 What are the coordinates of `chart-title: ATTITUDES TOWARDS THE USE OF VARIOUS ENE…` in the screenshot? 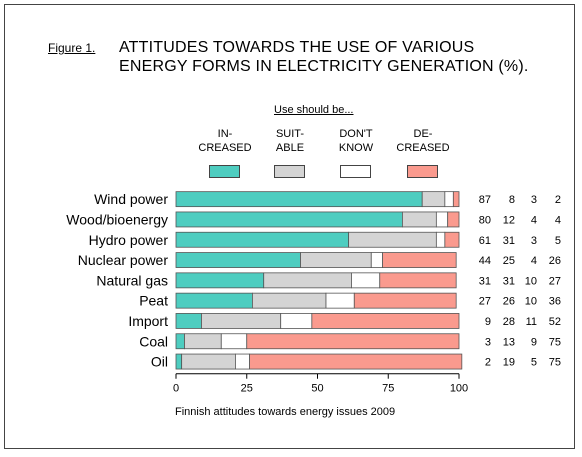 It's located at (339, 57).